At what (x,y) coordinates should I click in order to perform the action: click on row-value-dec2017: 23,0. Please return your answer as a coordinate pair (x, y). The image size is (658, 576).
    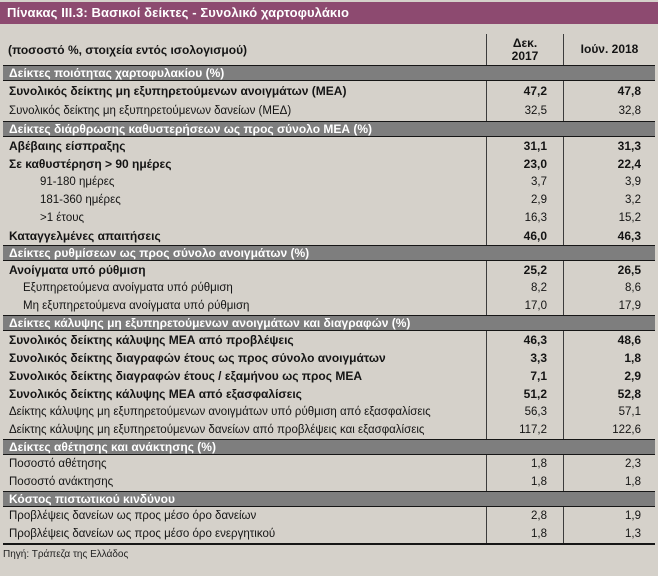
    Looking at the image, I should click on (524, 164).